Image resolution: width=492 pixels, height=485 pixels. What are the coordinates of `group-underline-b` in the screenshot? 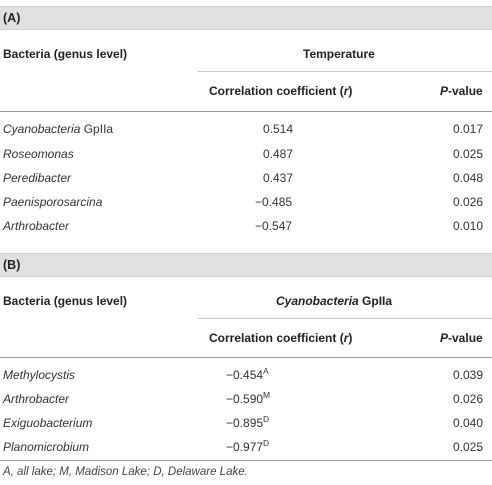 It's located at (345, 318).